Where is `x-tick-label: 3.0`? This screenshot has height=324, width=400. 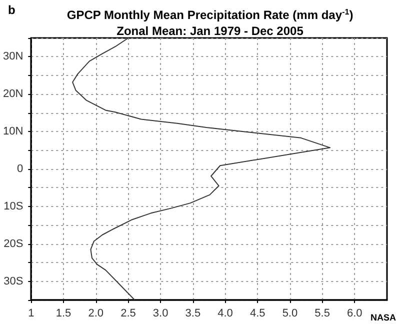 x-tick-label: 3.0 is located at coordinates (160, 314).